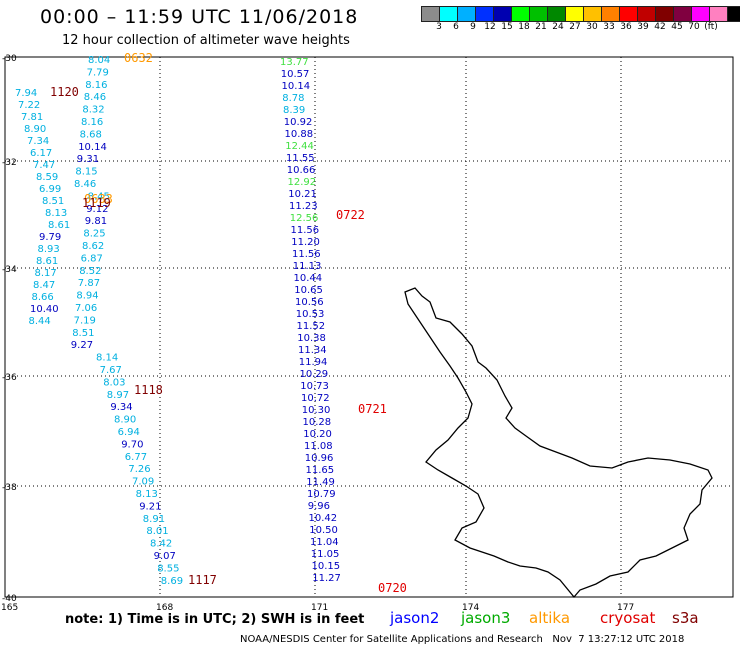 This screenshot has width=740, height=650. I want to click on wave-height-value: 11.52, so click(311, 326).